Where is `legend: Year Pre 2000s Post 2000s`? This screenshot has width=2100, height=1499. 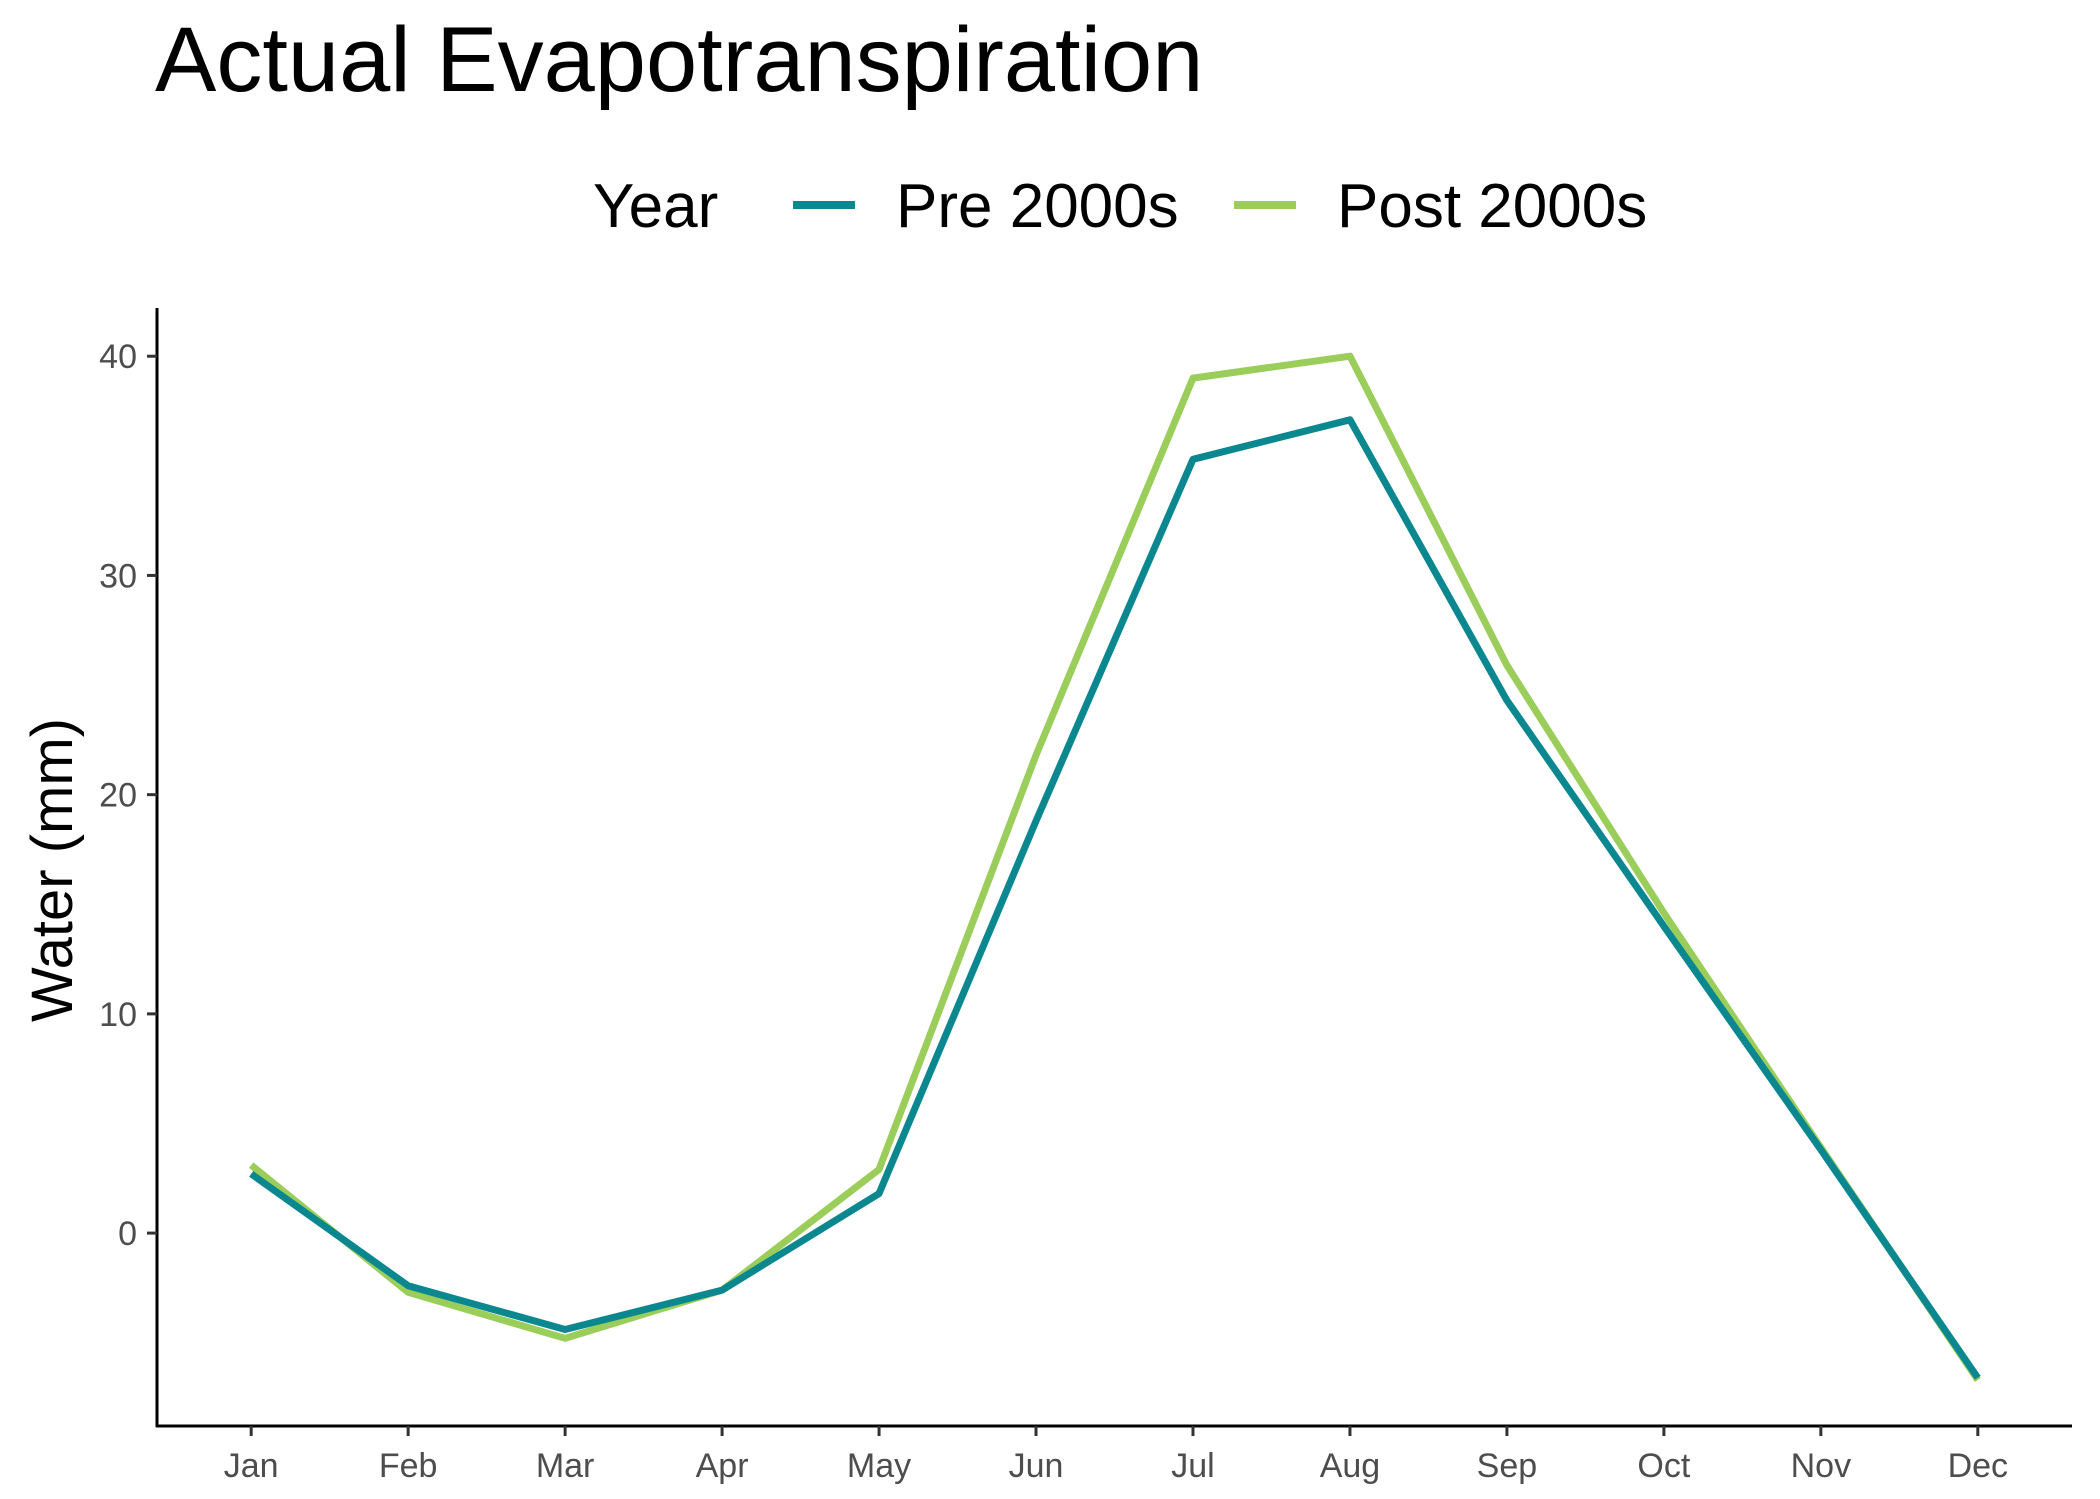
legend: Year Pre 2000s Post 2000s is located at coordinates (1120, 206).